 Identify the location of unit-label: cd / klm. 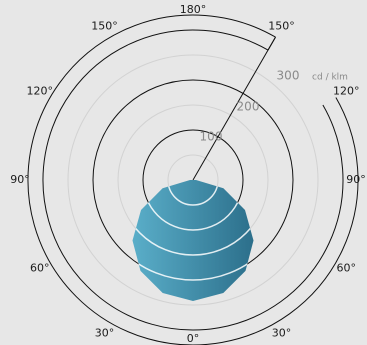
(330, 78).